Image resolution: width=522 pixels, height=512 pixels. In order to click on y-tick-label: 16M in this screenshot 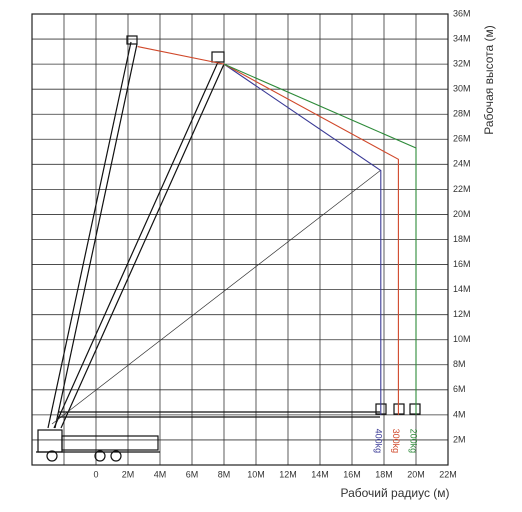, I will do `click(462, 264)`.